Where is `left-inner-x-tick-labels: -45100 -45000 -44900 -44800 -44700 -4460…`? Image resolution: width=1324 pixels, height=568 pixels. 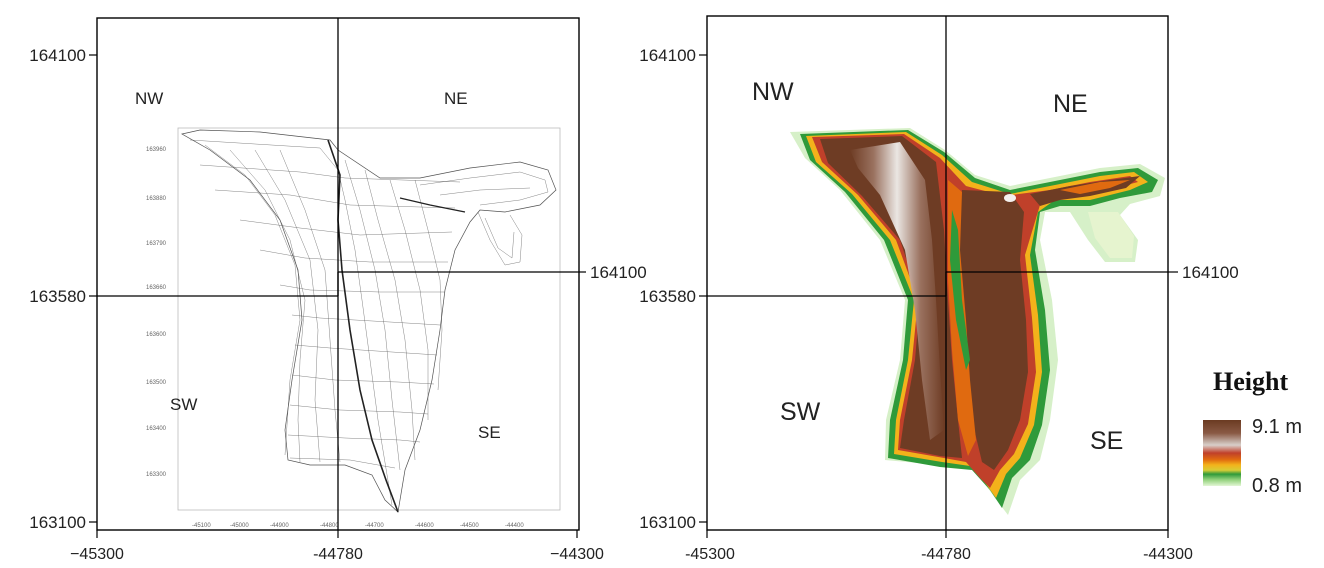
left-inner-x-tick-labels: -45100 -45000 -44900 -44800 -44700 -4460… is located at coordinates (358, 526).